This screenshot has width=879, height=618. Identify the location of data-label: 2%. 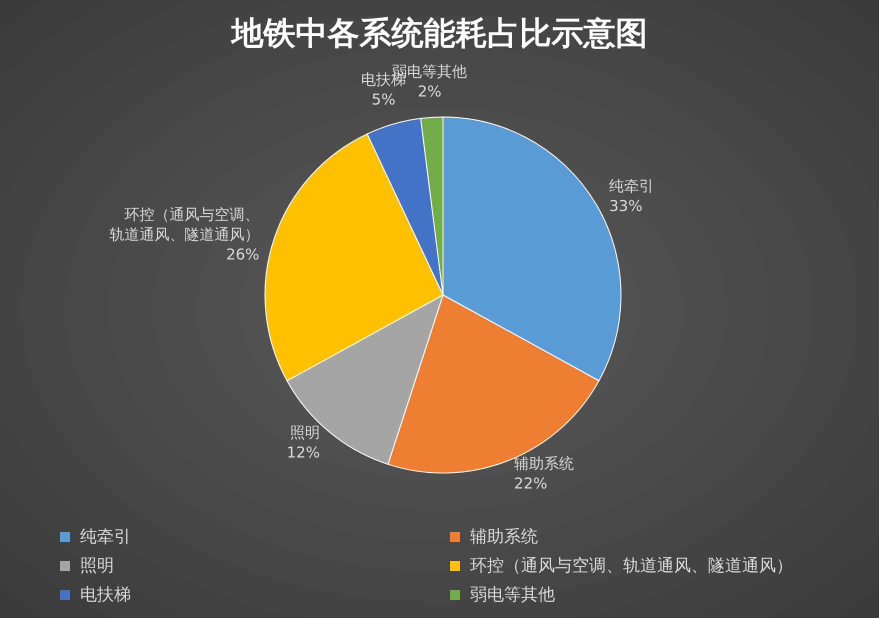
(430, 91).